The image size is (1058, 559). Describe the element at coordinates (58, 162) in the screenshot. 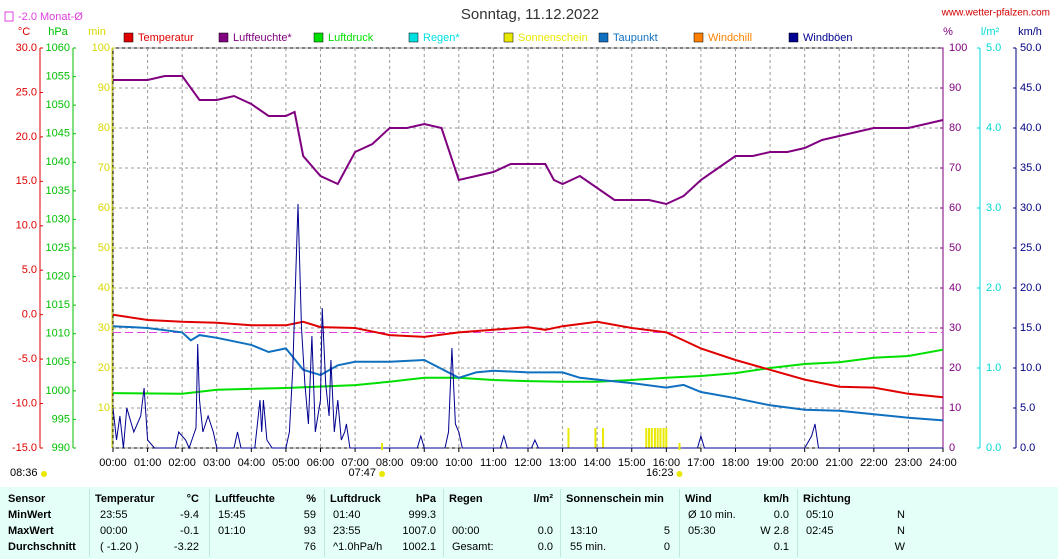

I see `axis-tick-label: 1040` at that location.